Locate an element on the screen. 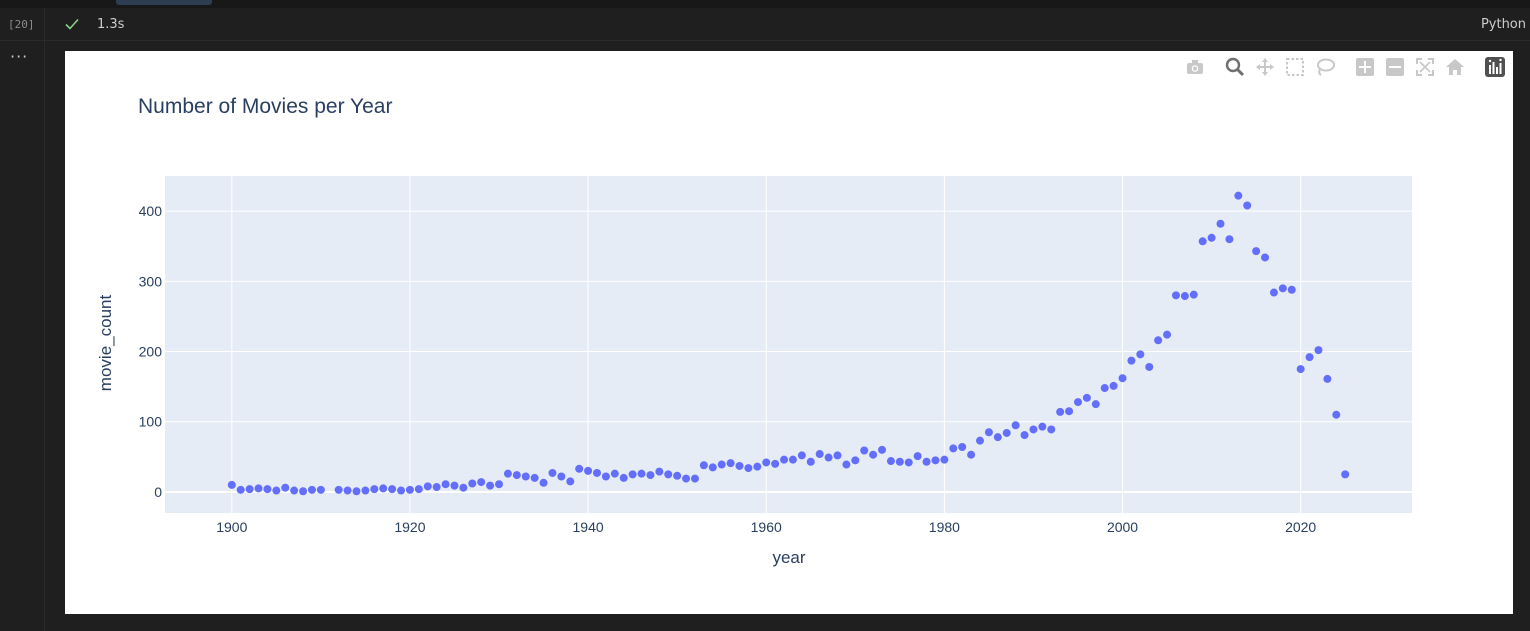 The height and width of the screenshot is (631, 1530). zoom-out-icon is located at coordinates (1395, 67).